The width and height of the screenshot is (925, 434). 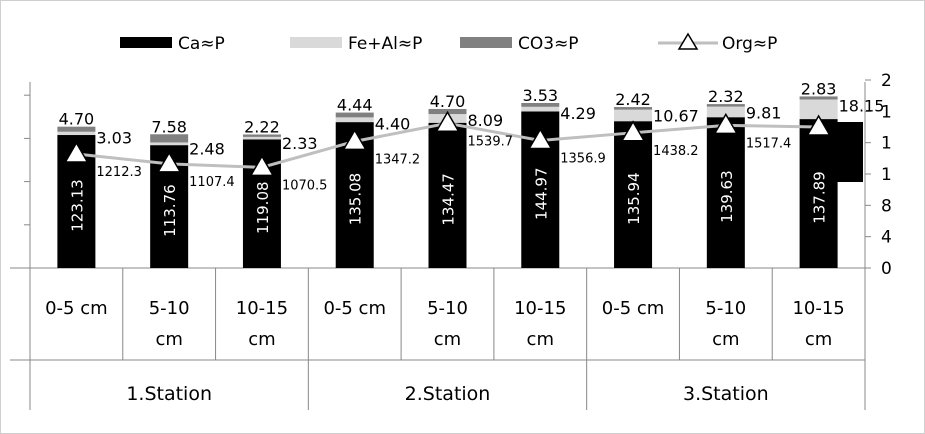 What do you see at coordinates (356, 199) in the screenshot?
I see `data-label-ca-p: 135.08` at bounding box center [356, 199].